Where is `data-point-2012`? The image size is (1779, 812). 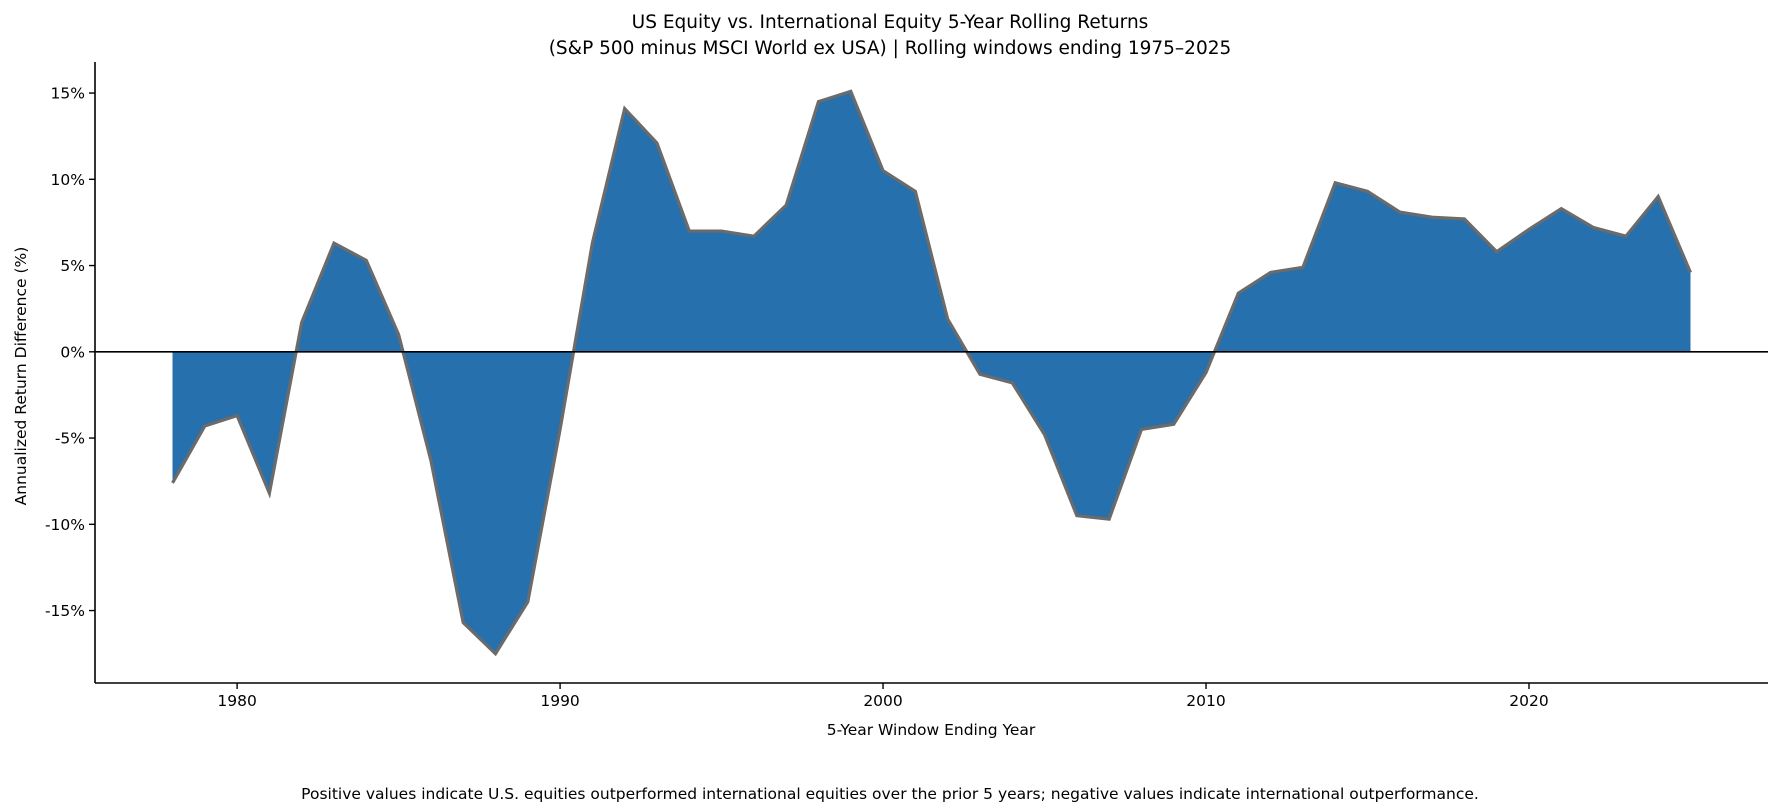
data-point-2012 is located at coordinates (1270, 272).